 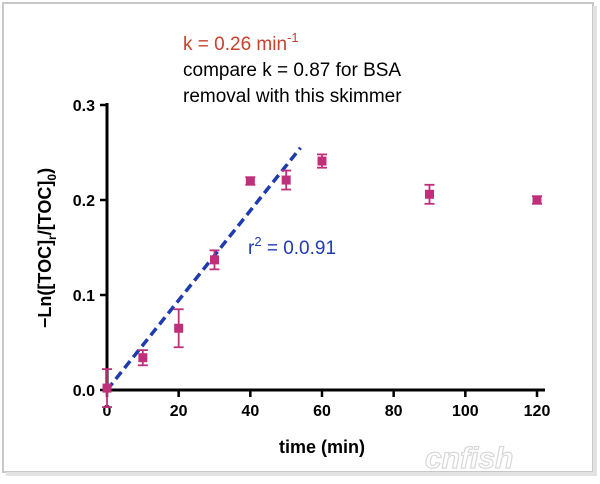 I want to click on y-axis-label-part: 0, so click(x=52, y=177).